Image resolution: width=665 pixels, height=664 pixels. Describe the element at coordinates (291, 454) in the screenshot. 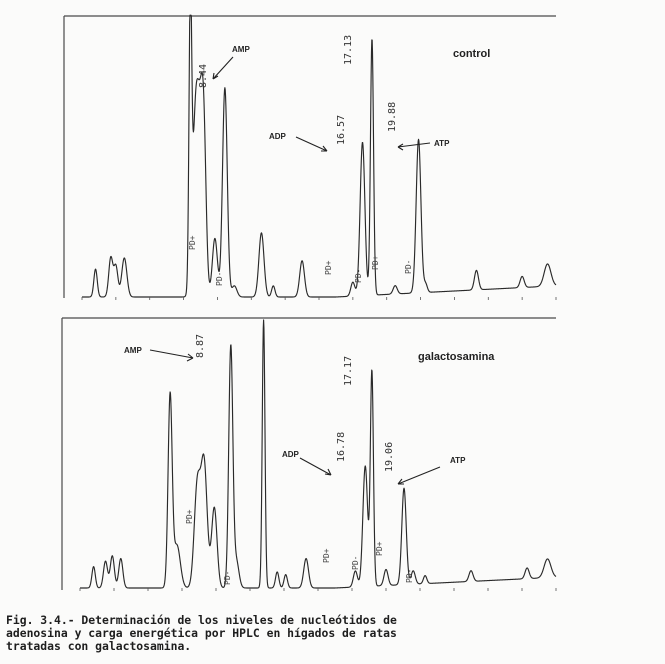

I see `galactosamina-adp-label: ADP` at that location.